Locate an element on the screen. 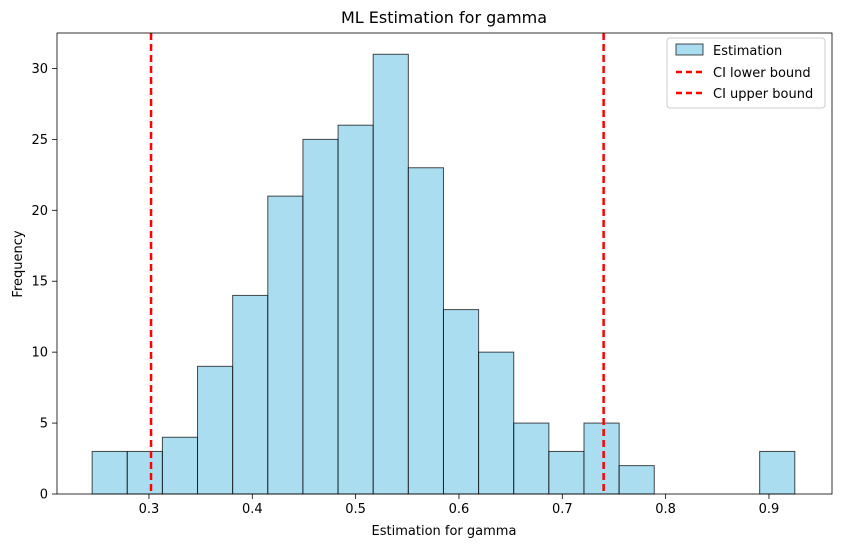 The width and height of the screenshot is (841, 547). y-axis-ticks: 0 5 10 15 20 25 30 is located at coordinates (44, 282).